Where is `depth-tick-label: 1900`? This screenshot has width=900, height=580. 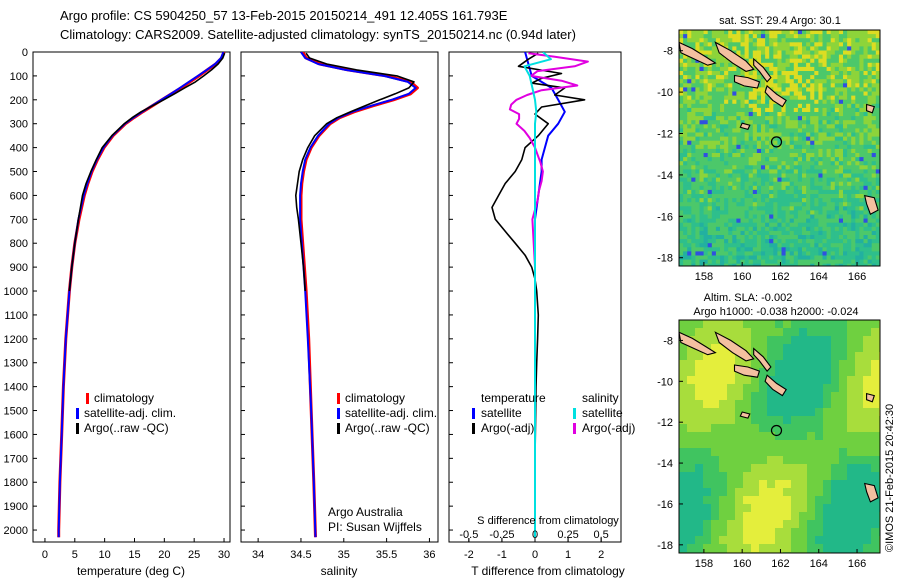
depth-tick-label: 1900 is located at coordinates (16, 507).